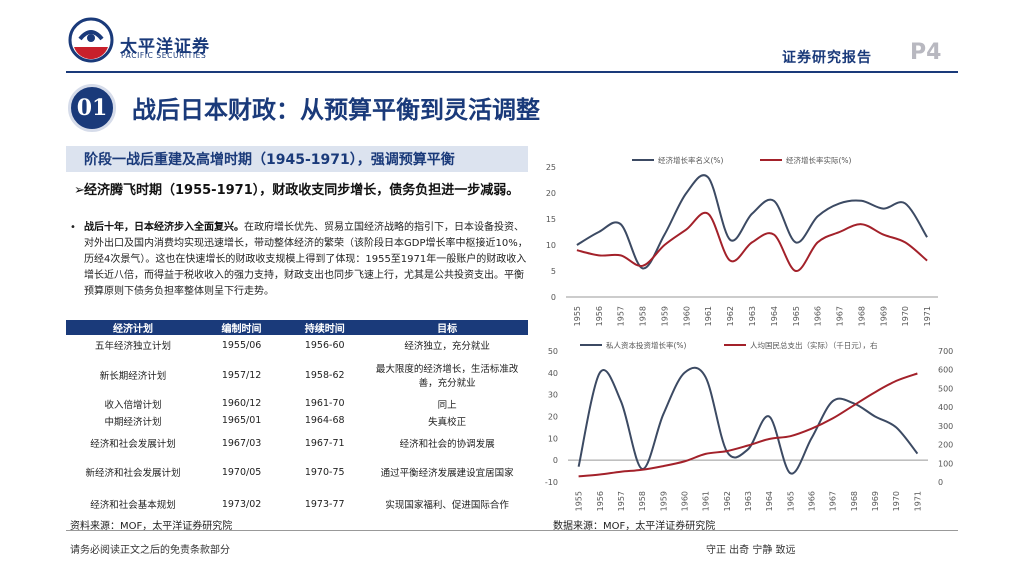  I want to click on table-cell: 收入倍增计划, so click(133, 405).